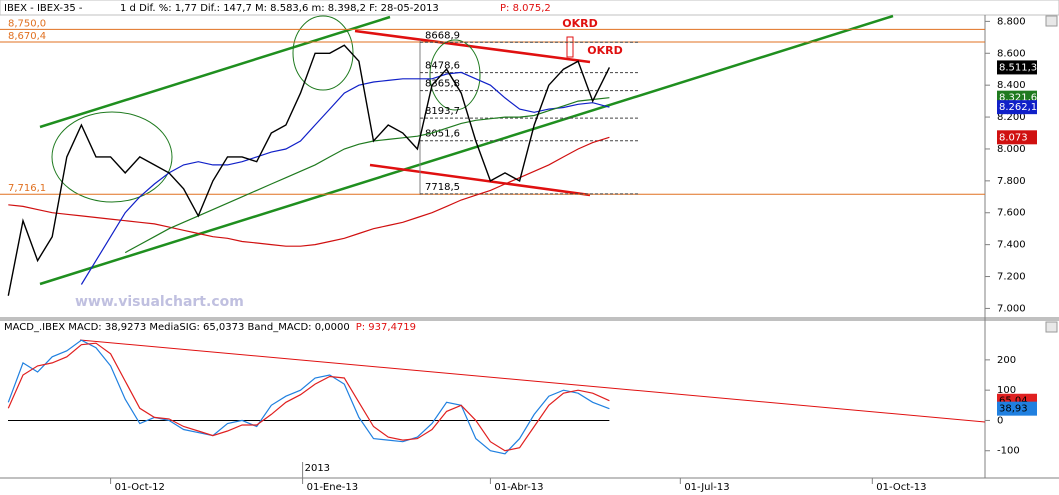 This screenshot has width=1059, height=495. I want to click on y-tick-label: -100, so click(1008, 451).